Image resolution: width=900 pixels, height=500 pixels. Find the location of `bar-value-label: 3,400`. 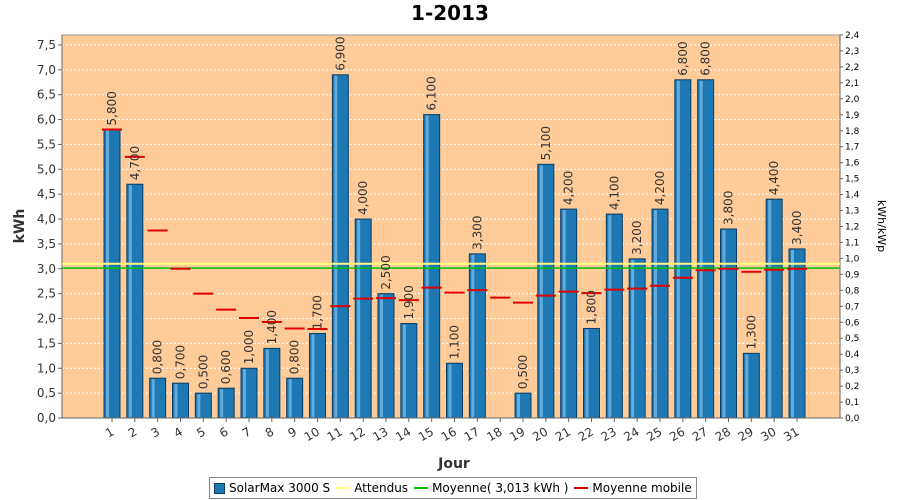

bar-value-label: 3,400 is located at coordinates (797, 228).